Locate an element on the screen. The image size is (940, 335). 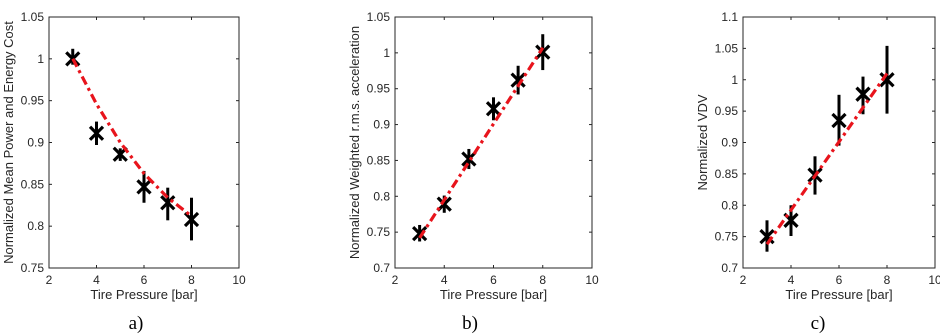
y-axis-label: Normalized Mean Power and Energy Cost is located at coordinates (8, 142).